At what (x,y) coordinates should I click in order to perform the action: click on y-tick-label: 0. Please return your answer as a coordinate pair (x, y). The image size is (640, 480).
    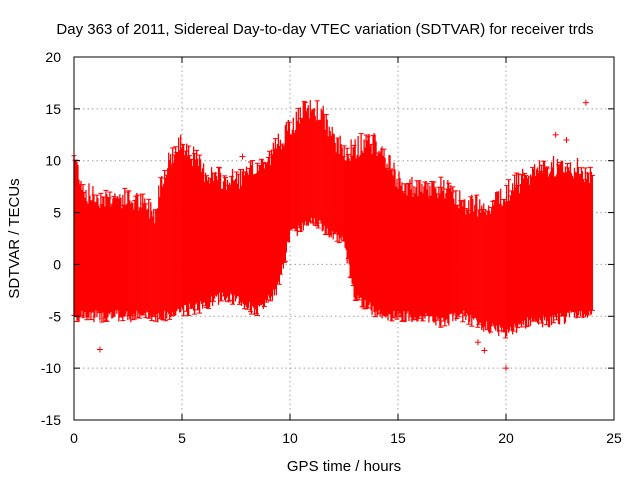
    Looking at the image, I should click on (57, 264).